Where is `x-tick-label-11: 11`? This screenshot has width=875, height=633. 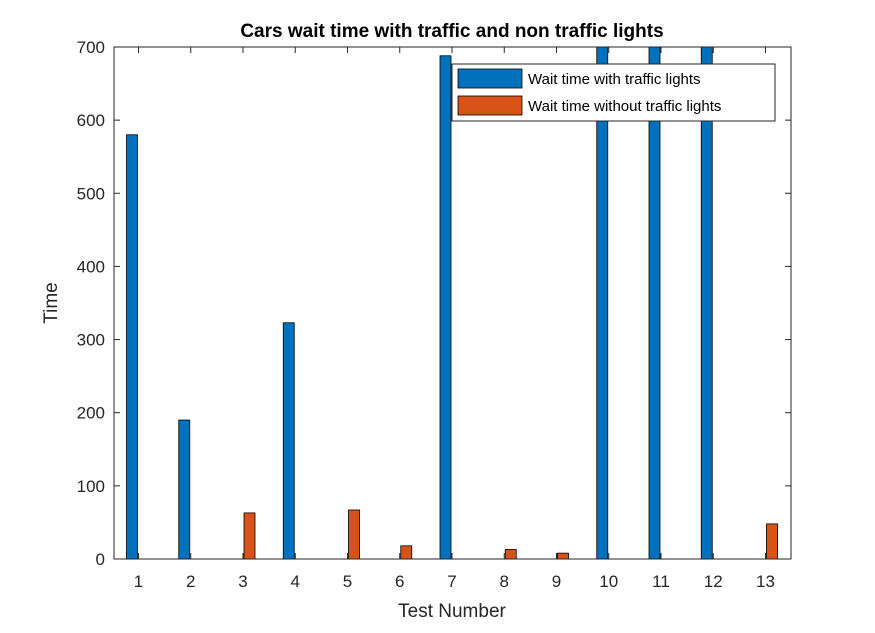 x-tick-label-11: 11 is located at coordinates (661, 581).